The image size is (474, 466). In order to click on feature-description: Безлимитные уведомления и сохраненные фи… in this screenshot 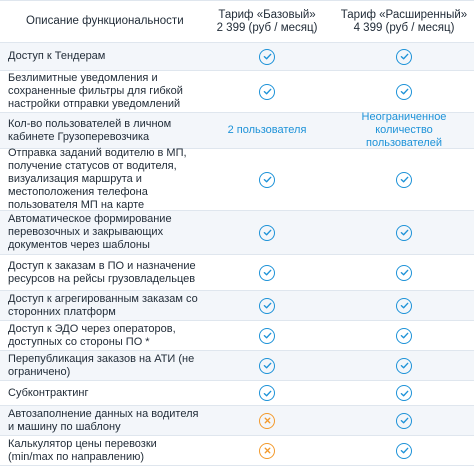, I will do `click(95, 91)`.